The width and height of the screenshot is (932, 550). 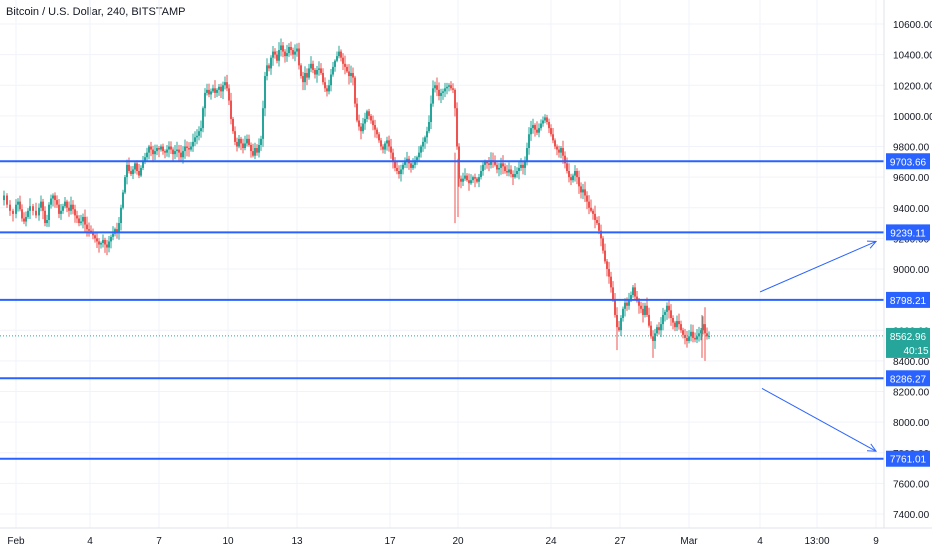 What do you see at coordinates (912, 117) in the screenshot?
I see `price-tick-label: 10000.00` at bounding box center [912, 117].